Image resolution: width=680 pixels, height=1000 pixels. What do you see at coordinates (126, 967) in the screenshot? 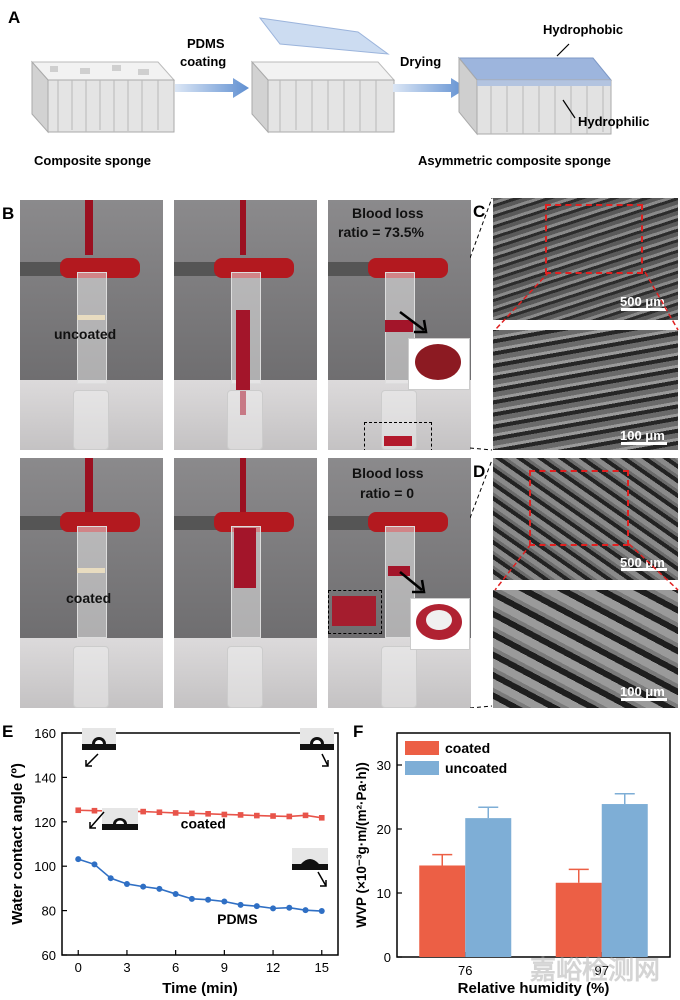
I see `x-tick-label: 3` at bounding box center [126, 967].